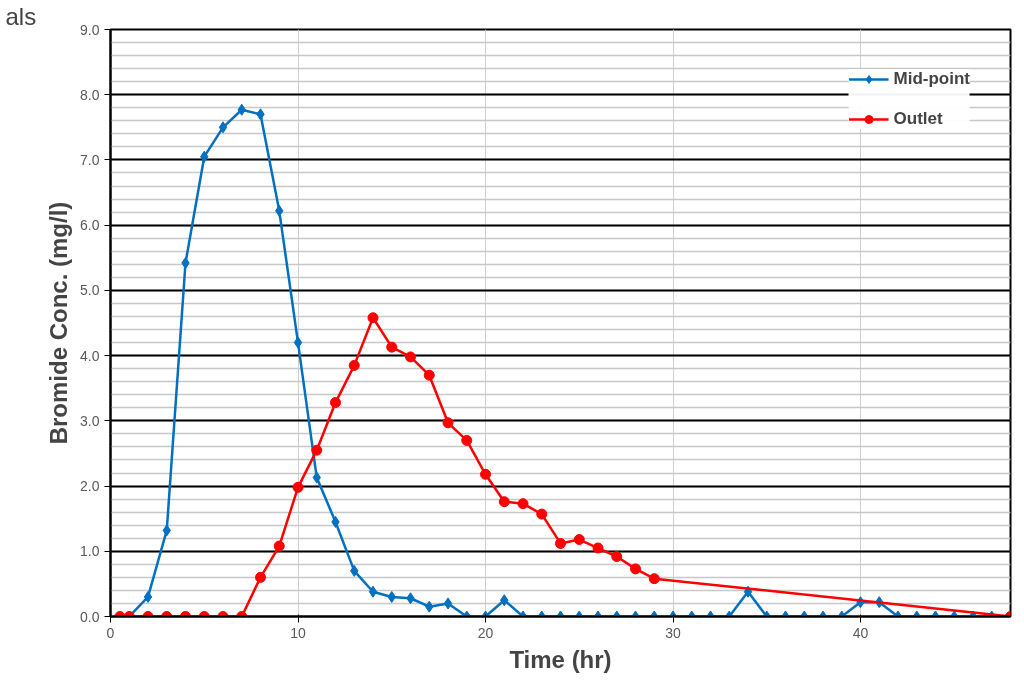 The height and width of the screenshot is (691, 1024). What do you see at coordinates (110, 632) in the screenshot?
I see `x-tick-label: 0` at bounding box center [110, 632].